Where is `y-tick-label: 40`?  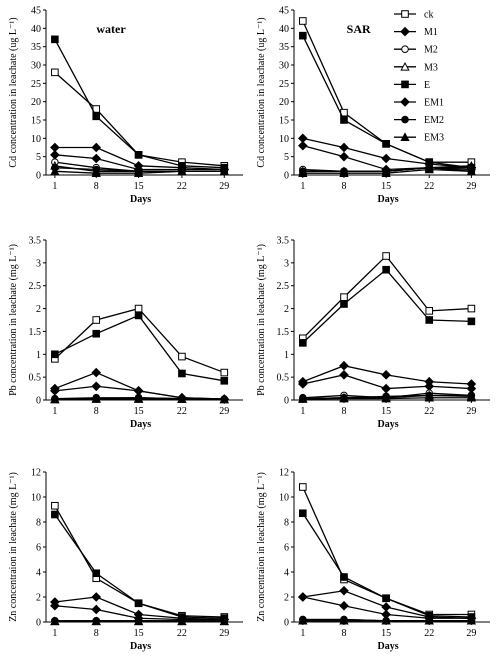
y-tick-label: 40 is located at coordinates (36, 29).